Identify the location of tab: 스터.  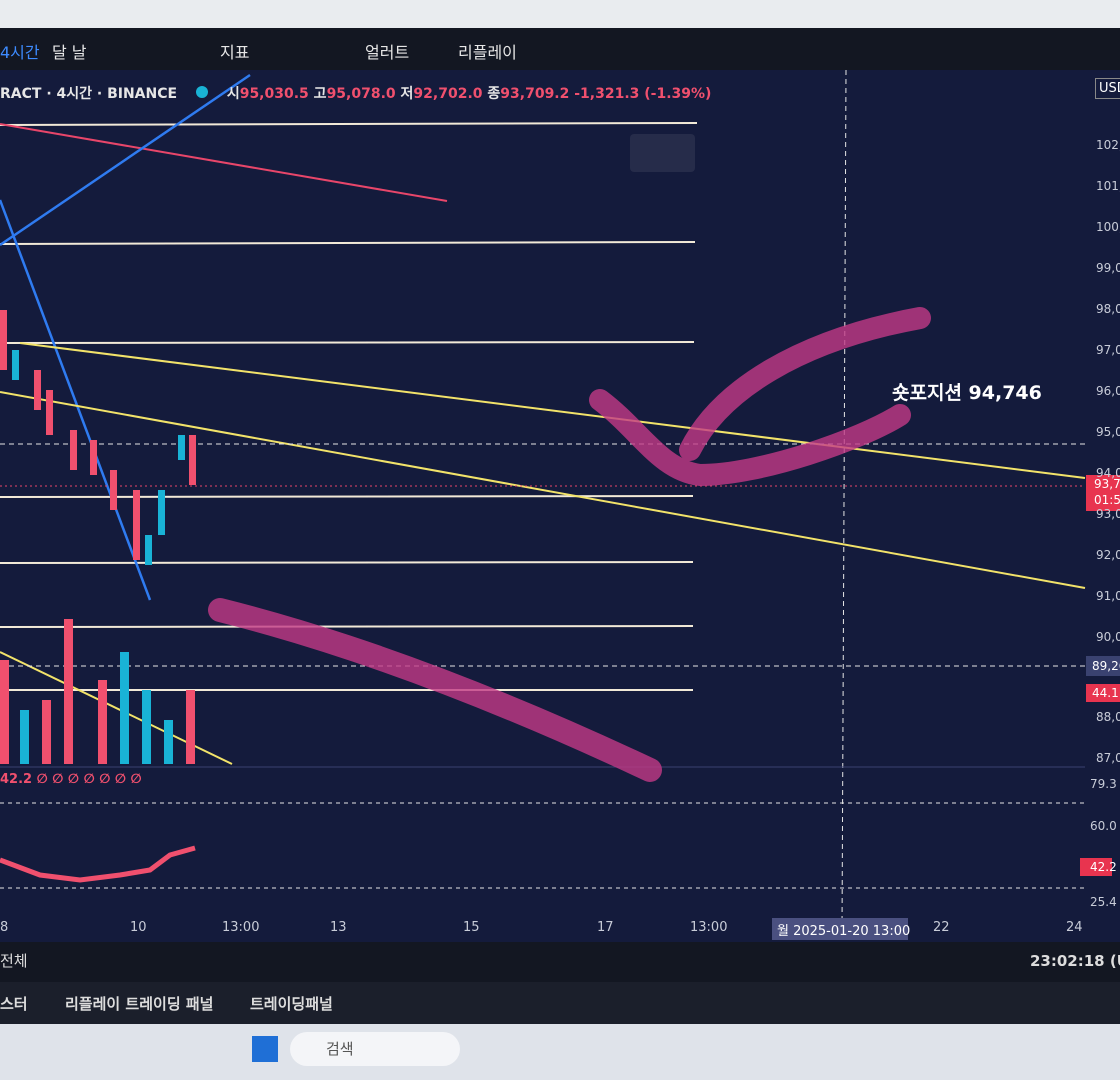
(14, 1004).